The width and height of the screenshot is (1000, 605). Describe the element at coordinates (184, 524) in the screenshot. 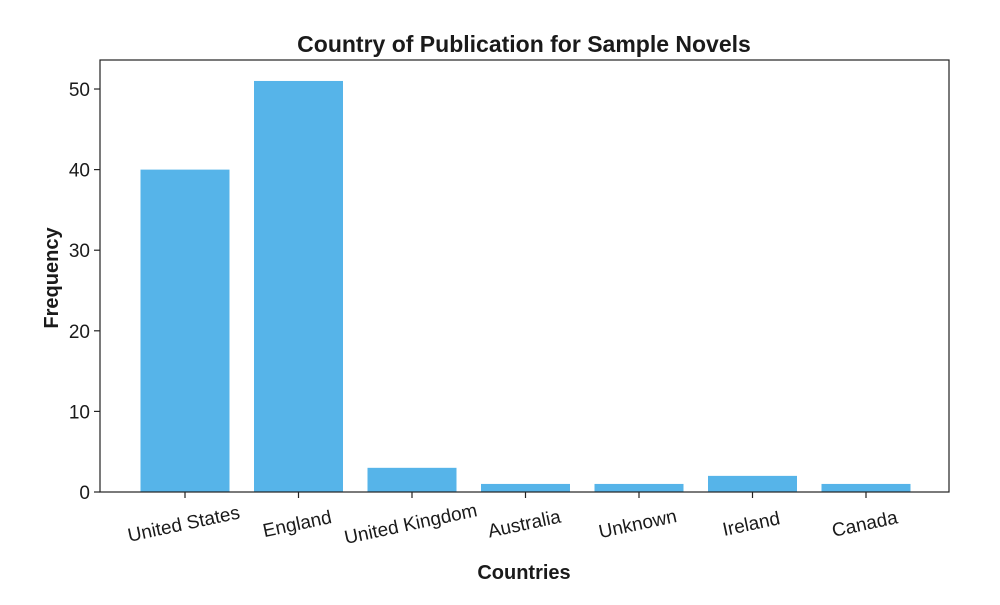

I see `x-tick-label: United States` at that location.